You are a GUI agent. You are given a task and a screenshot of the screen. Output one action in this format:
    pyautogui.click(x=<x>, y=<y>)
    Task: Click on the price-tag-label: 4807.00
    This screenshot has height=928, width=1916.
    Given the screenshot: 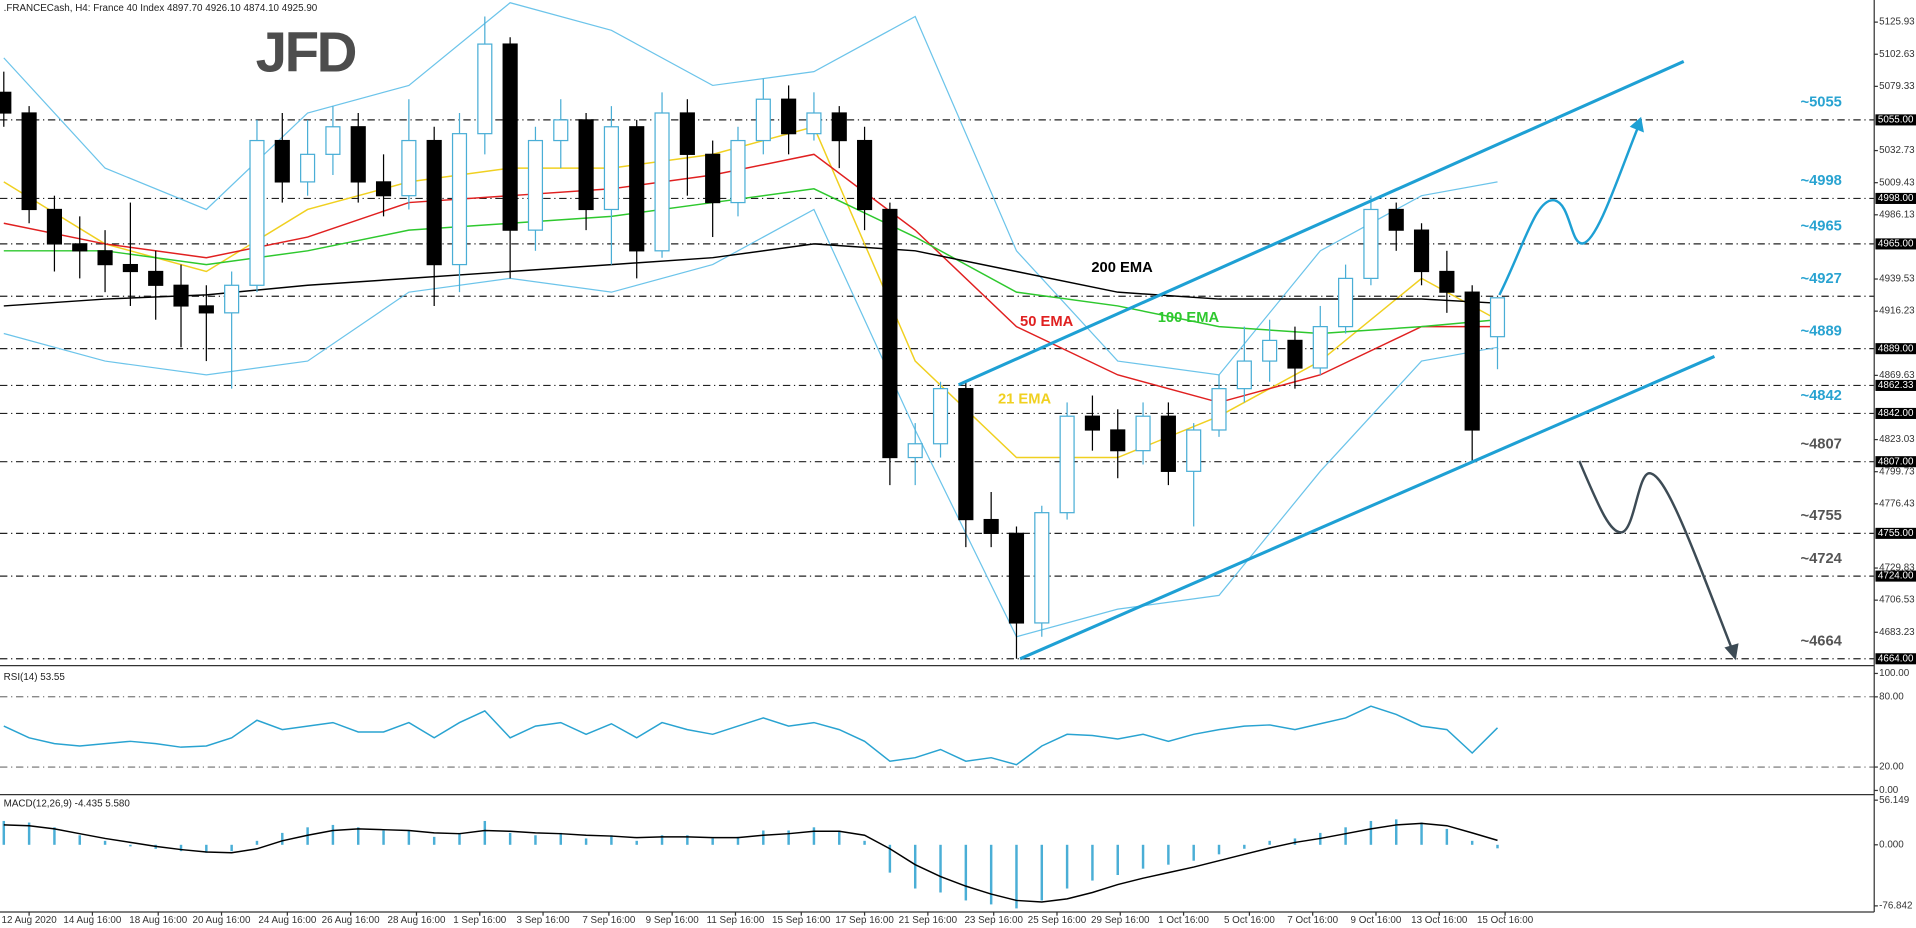 What is the action you would take?
    pyautogui.click(x=1896, y=461)
    